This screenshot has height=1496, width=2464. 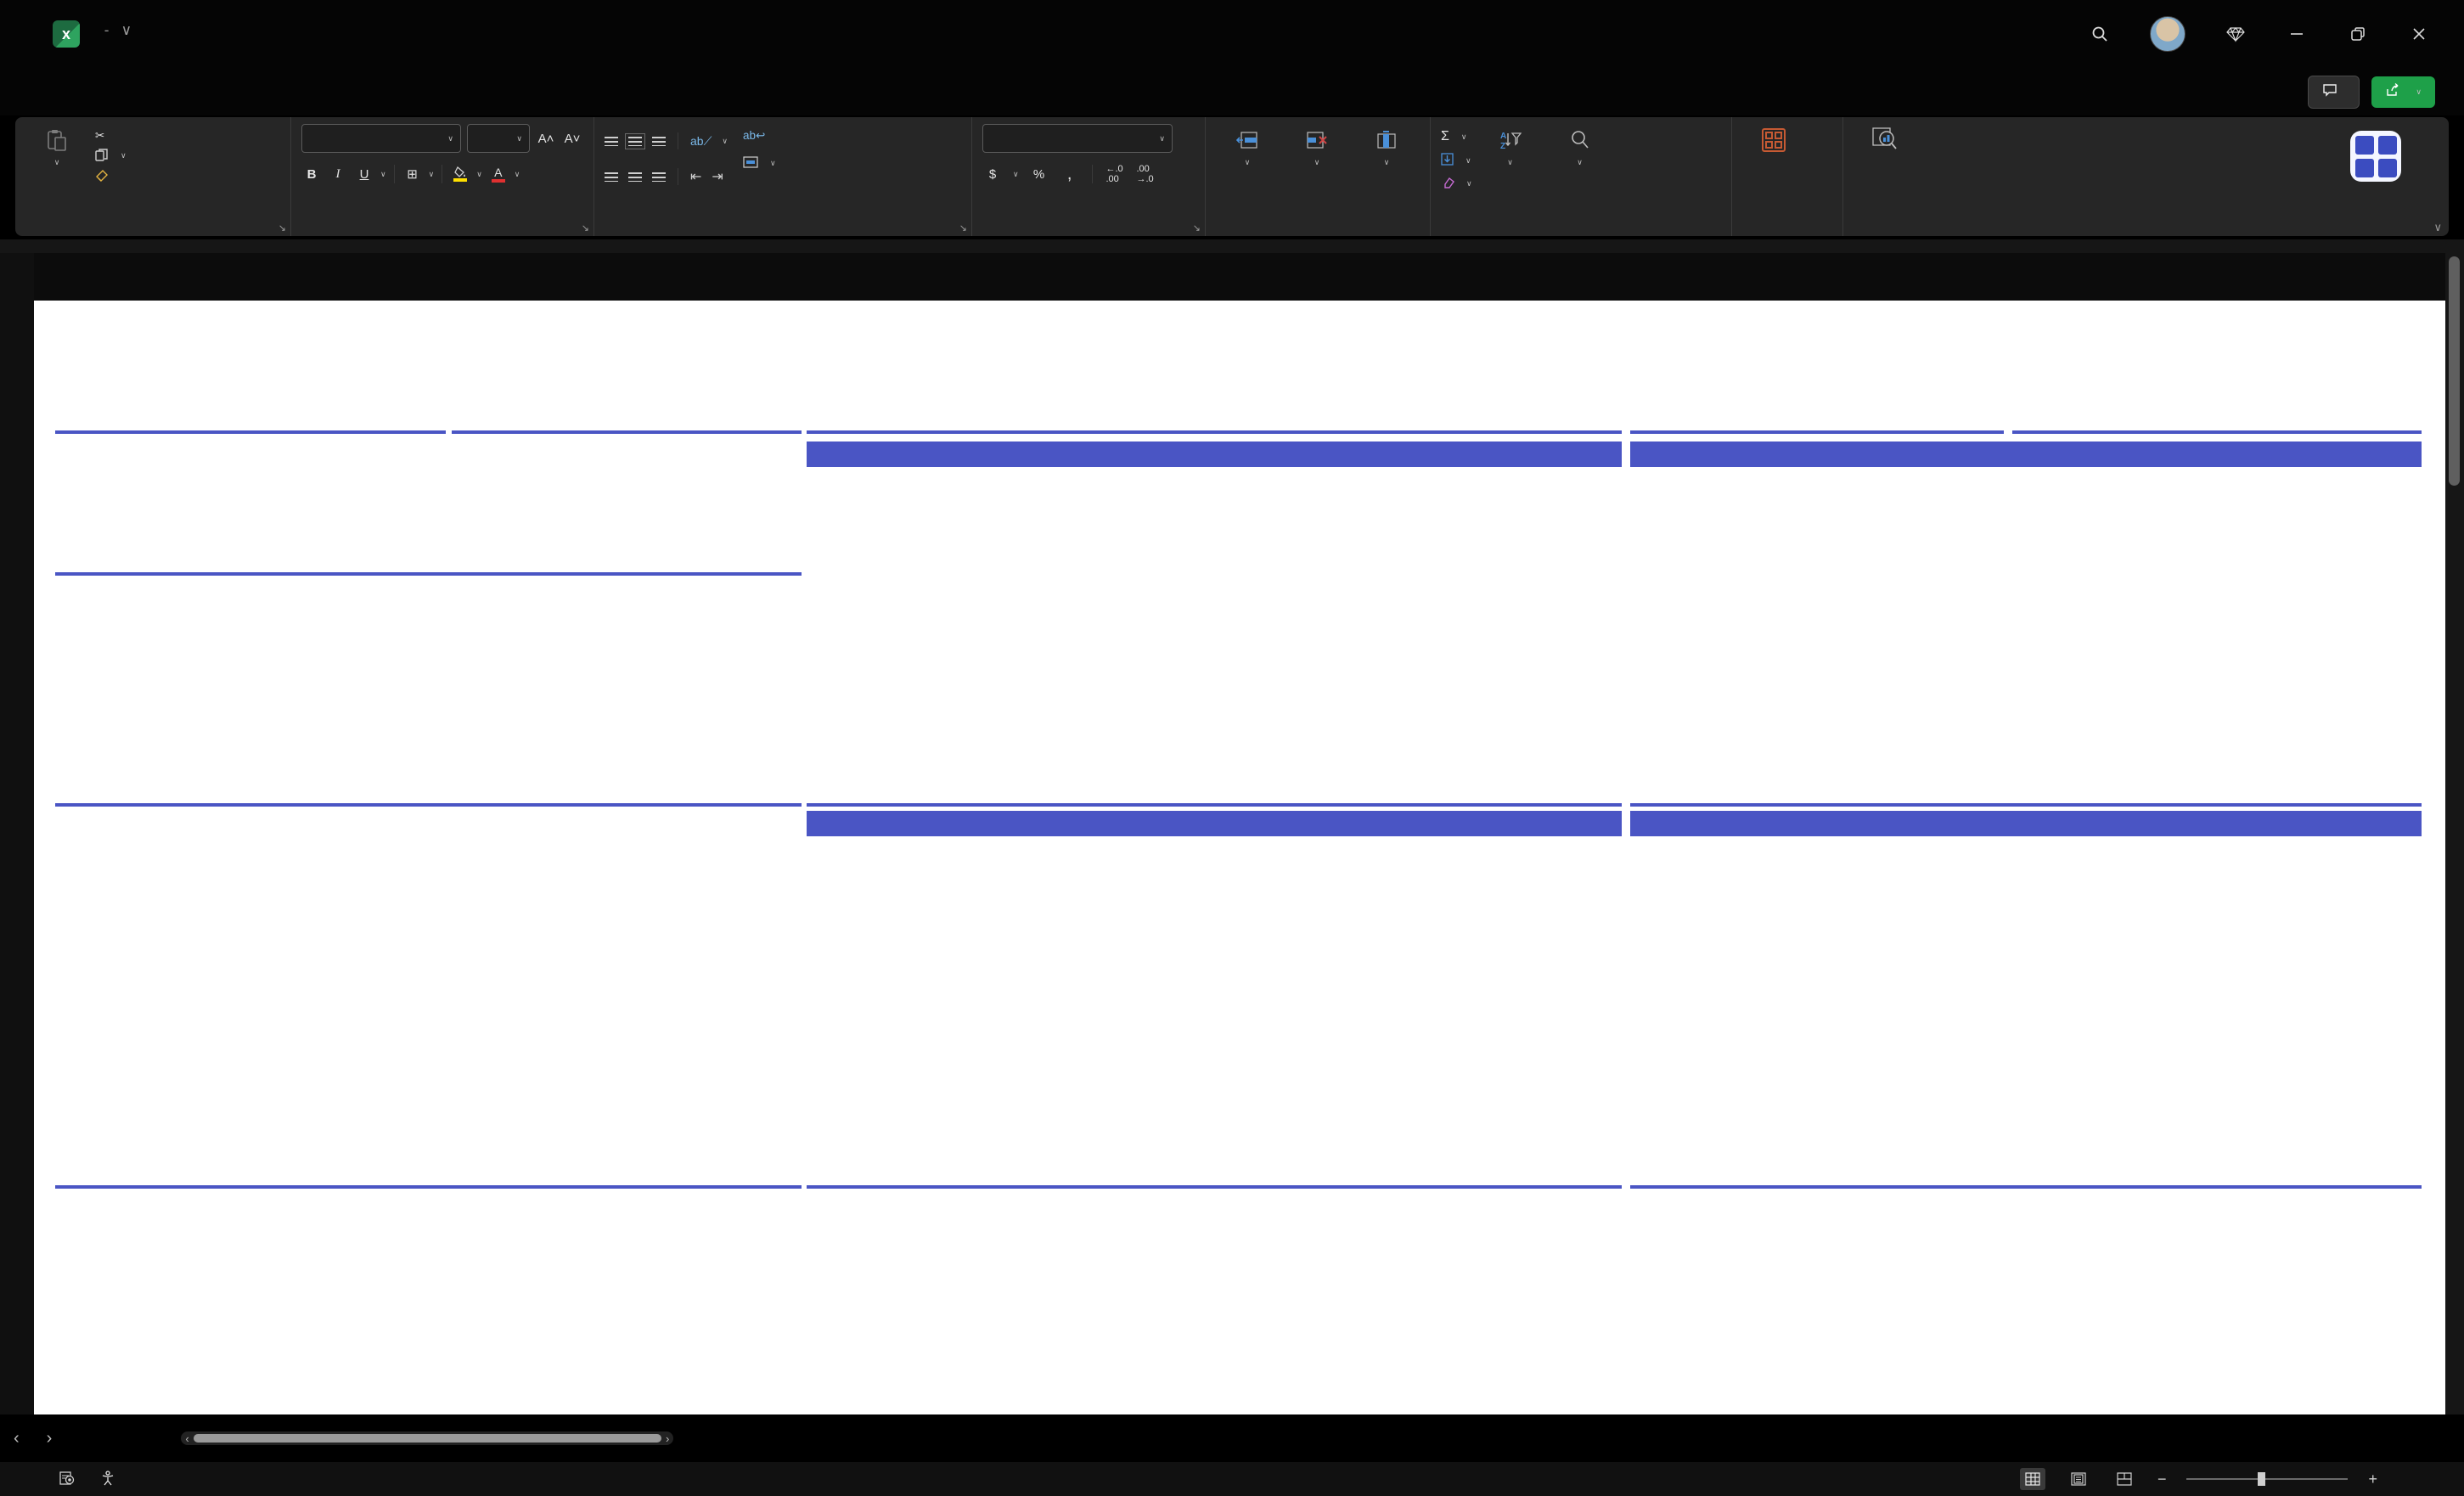 What do you see at coordinates (2168, 34) in the screenshot?
I see `user-avatar` at bounding box center [2168, 34].